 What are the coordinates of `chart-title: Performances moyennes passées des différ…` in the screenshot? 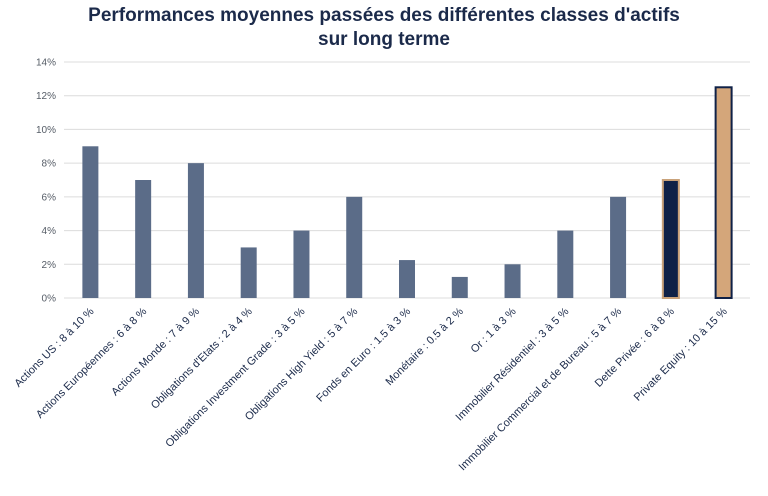 It's located at (384, 28).